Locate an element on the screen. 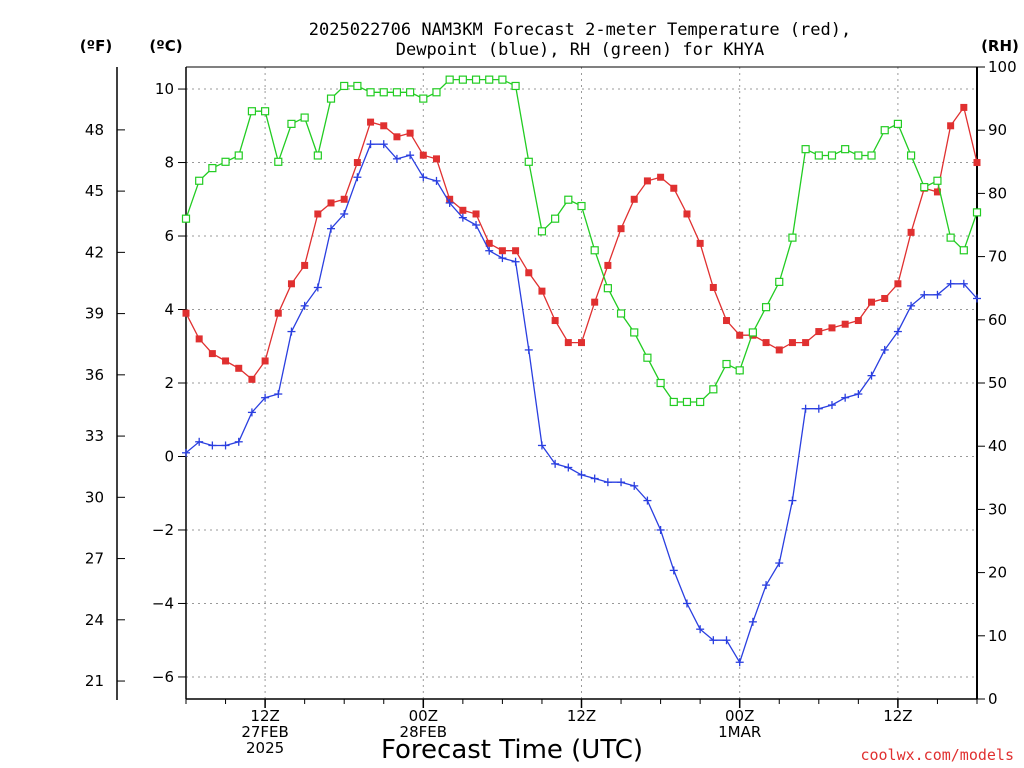  x-tick-label: 1MAR is located at coordinates (739, 732).